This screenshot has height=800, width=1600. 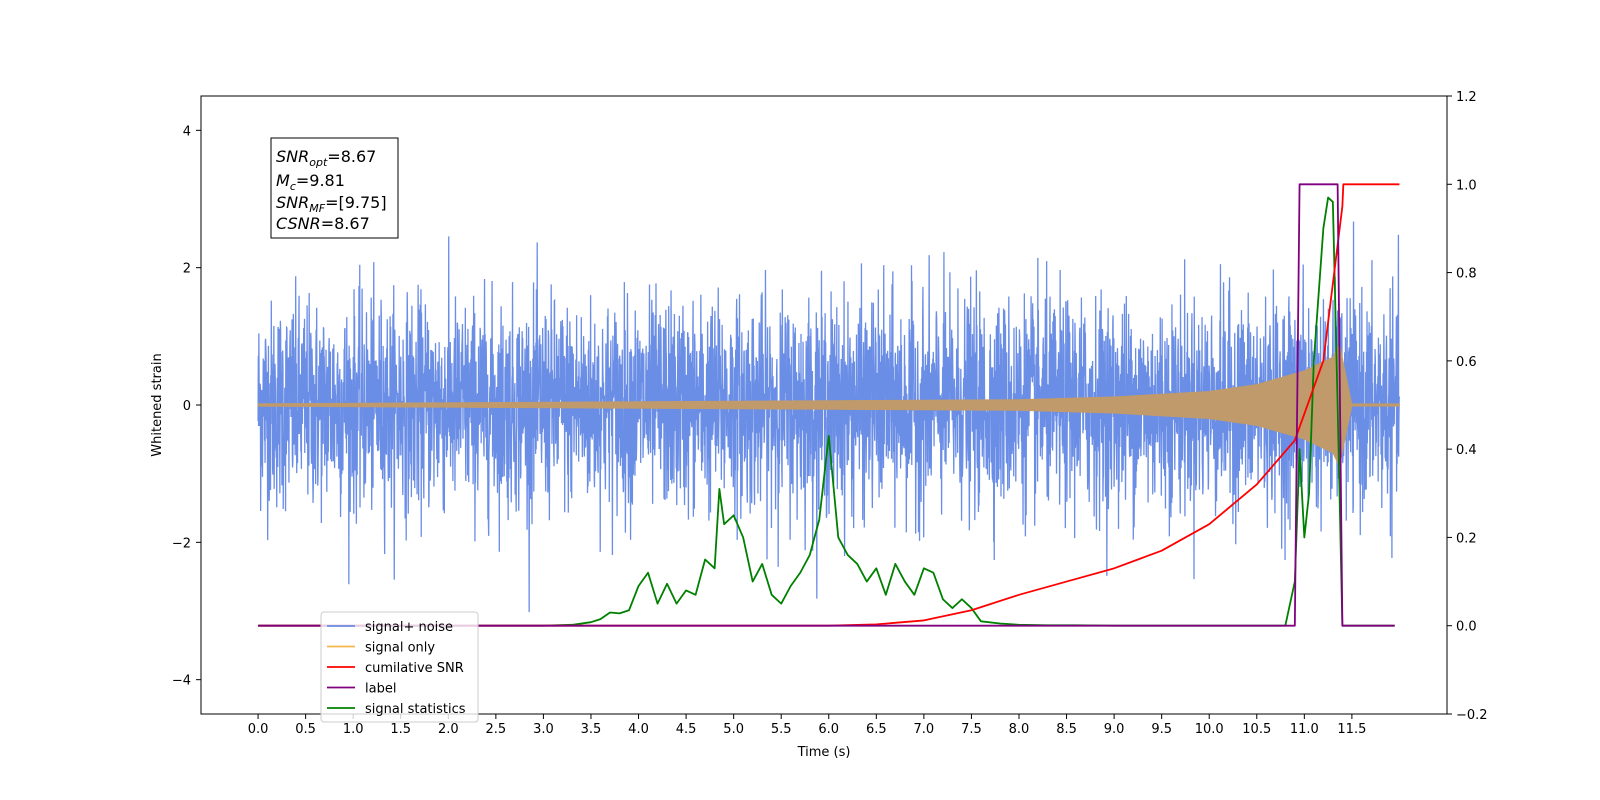 I want to click on csnr-text: CSNR=8.67, so click(x=323, y=223).